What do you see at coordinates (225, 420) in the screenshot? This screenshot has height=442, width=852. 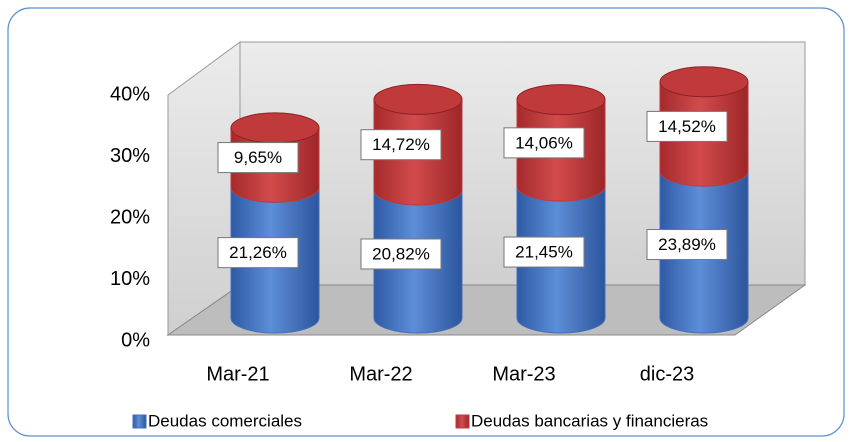 I see `legend-label: Deudas comerciales` at bounding box center [225, 420].